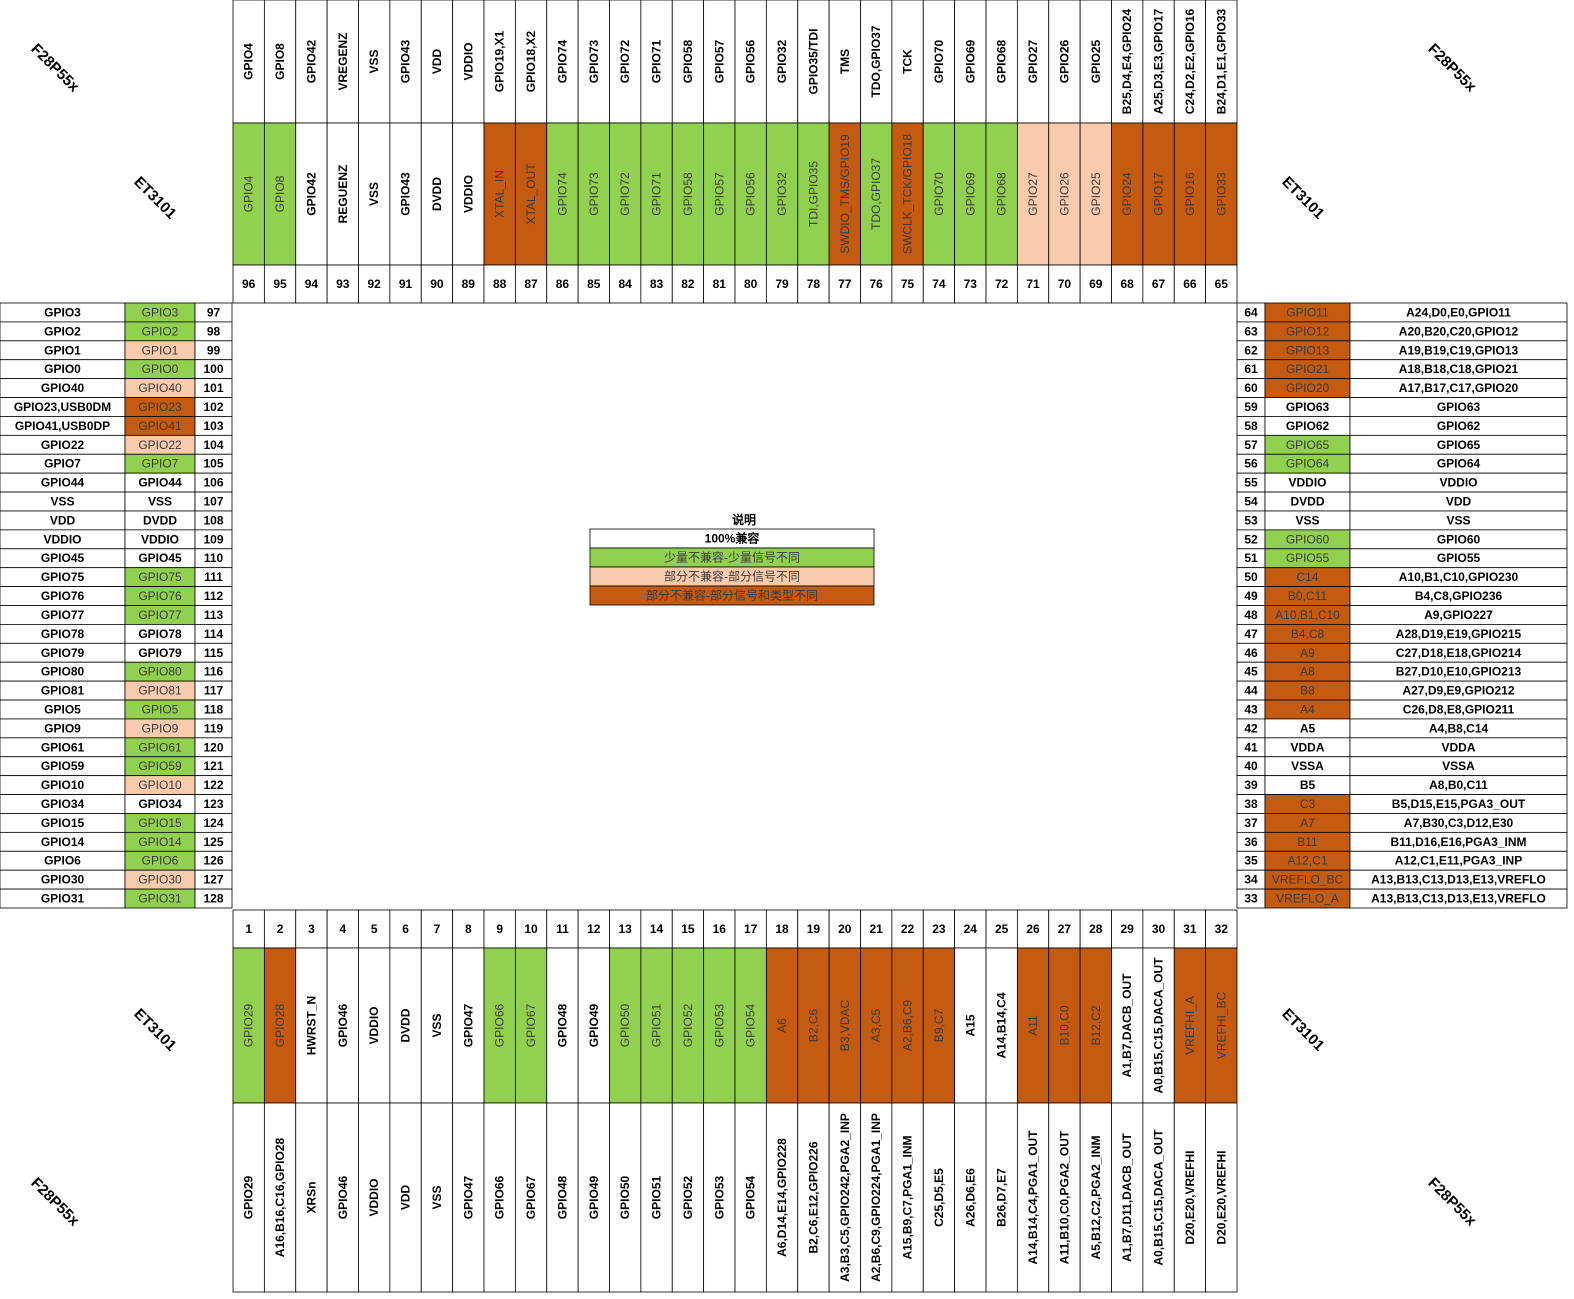  Describe the element at coordinates (213, 426) in the screenshot. I see `pin-number: 103` at that location.